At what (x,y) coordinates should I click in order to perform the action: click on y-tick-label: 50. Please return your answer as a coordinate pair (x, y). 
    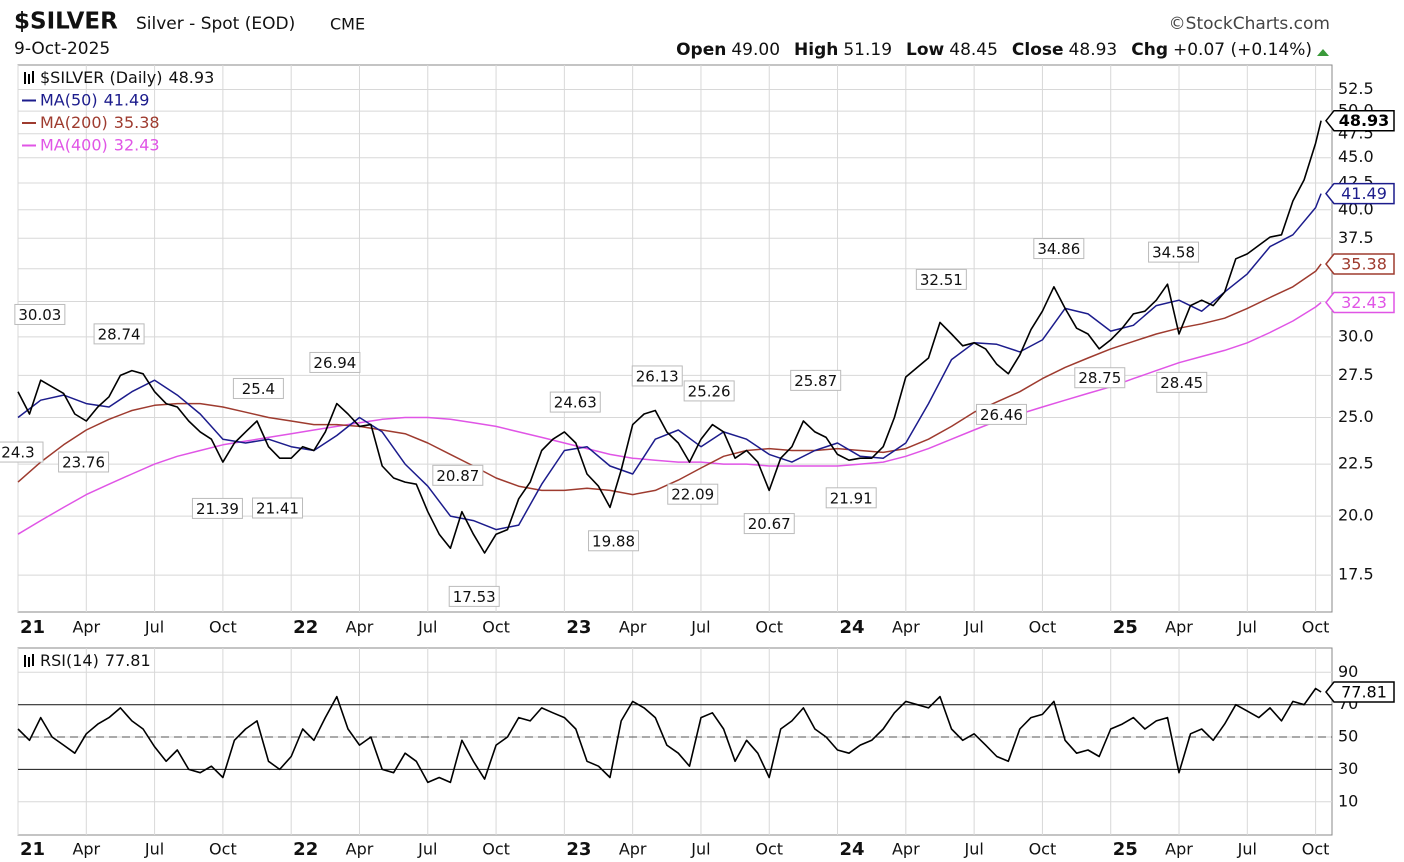
    Looking at the image, I should click on (1348, 736).